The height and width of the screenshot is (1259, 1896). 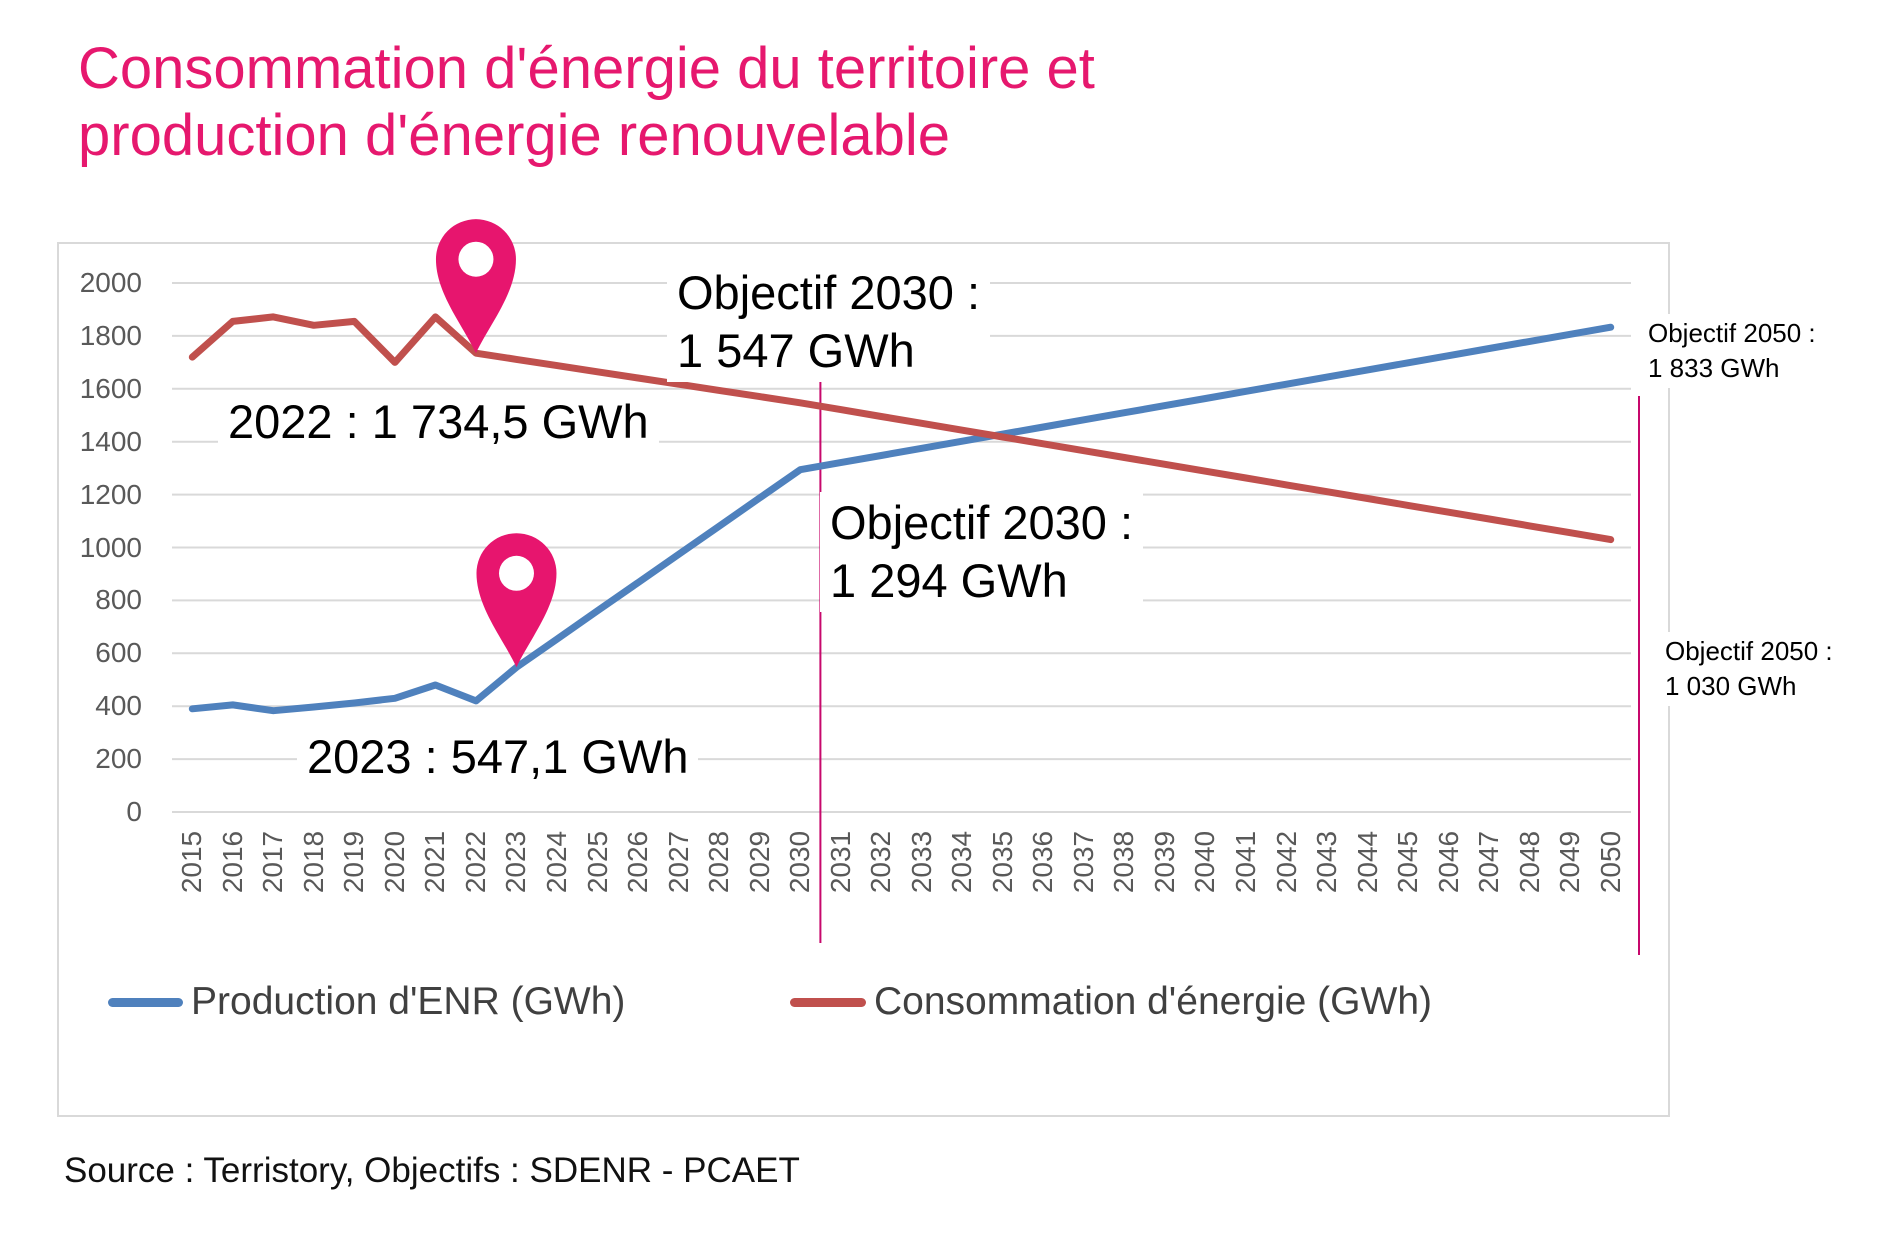 What do you see at coordinates (514, 135) in the screenshot?
I see `page-title-line2: production d'énergie renouvelable` at bounding box center [514, 135].